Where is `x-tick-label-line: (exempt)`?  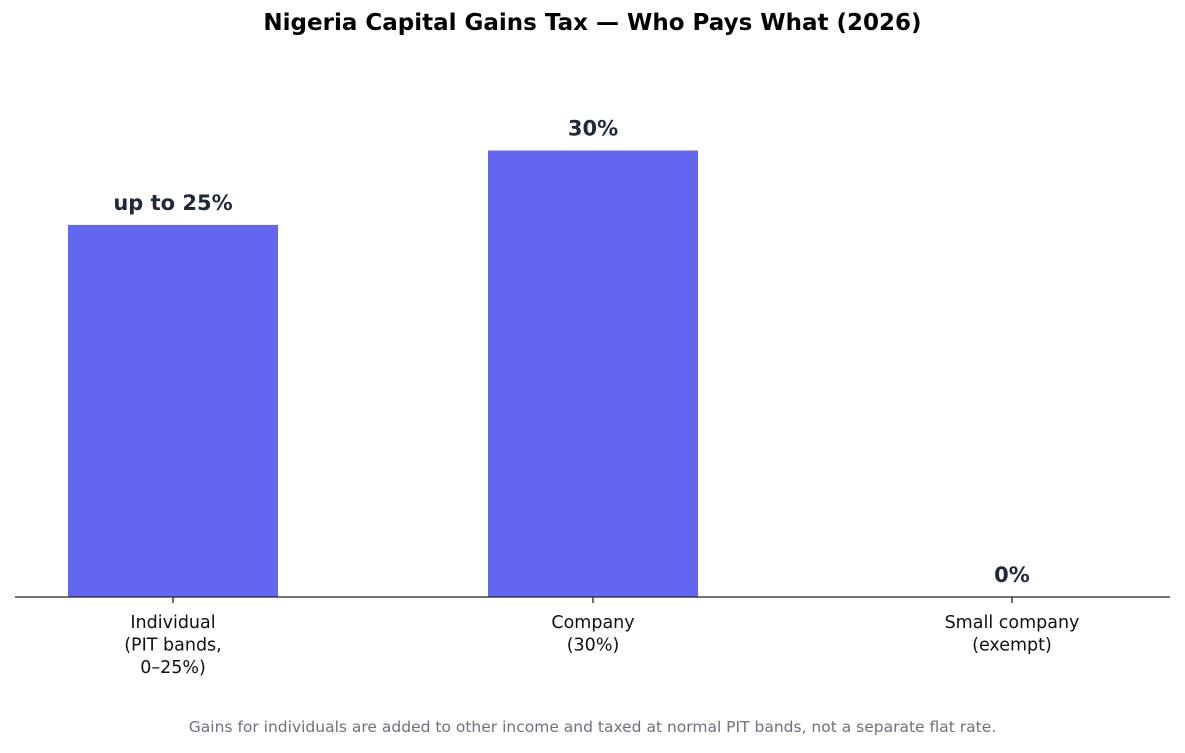
x-tick-label-line: (exempt) is located at coordinates (1012, 646).